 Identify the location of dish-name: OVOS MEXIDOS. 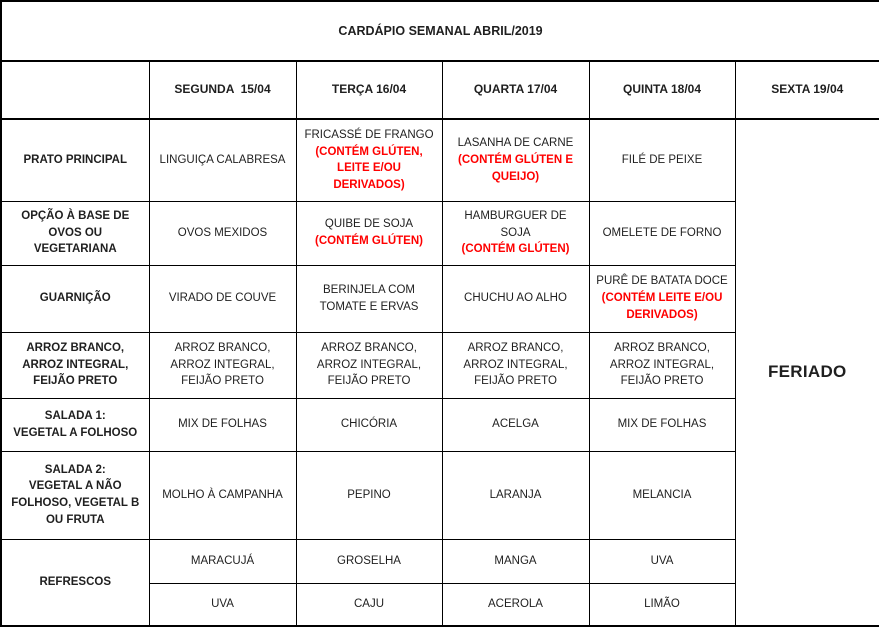
(222, 232).